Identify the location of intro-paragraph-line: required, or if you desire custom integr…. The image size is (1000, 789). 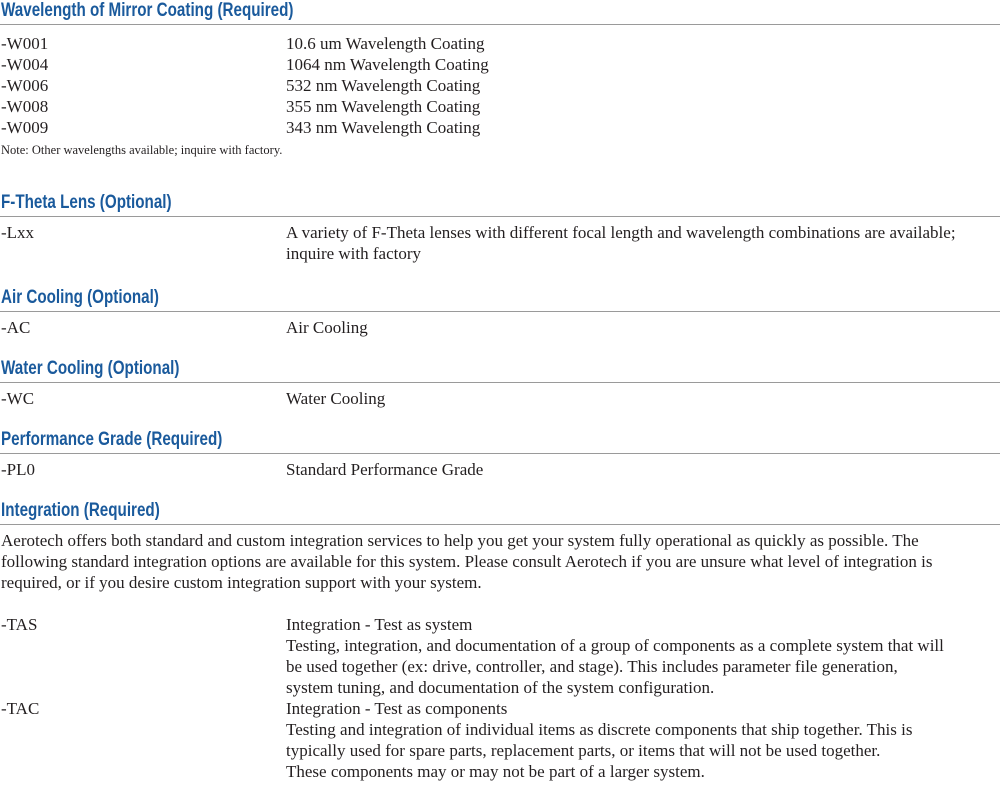
(241, 582).